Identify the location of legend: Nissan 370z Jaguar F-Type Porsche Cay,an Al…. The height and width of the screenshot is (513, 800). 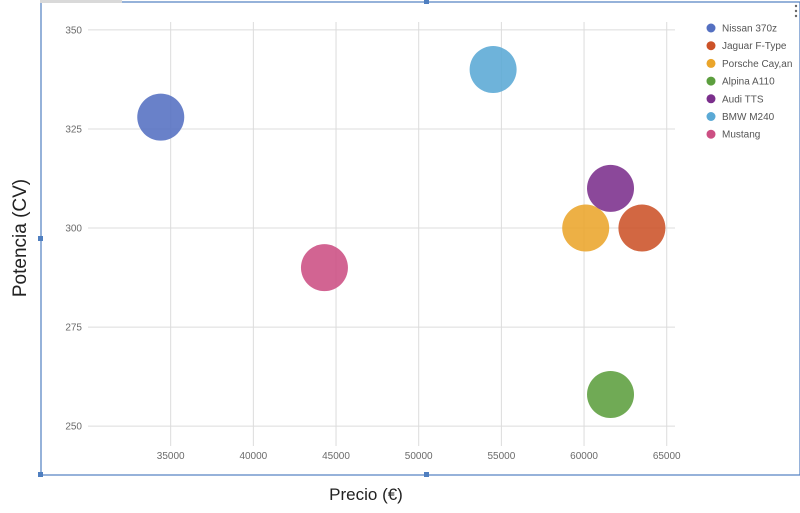
(749, 82).